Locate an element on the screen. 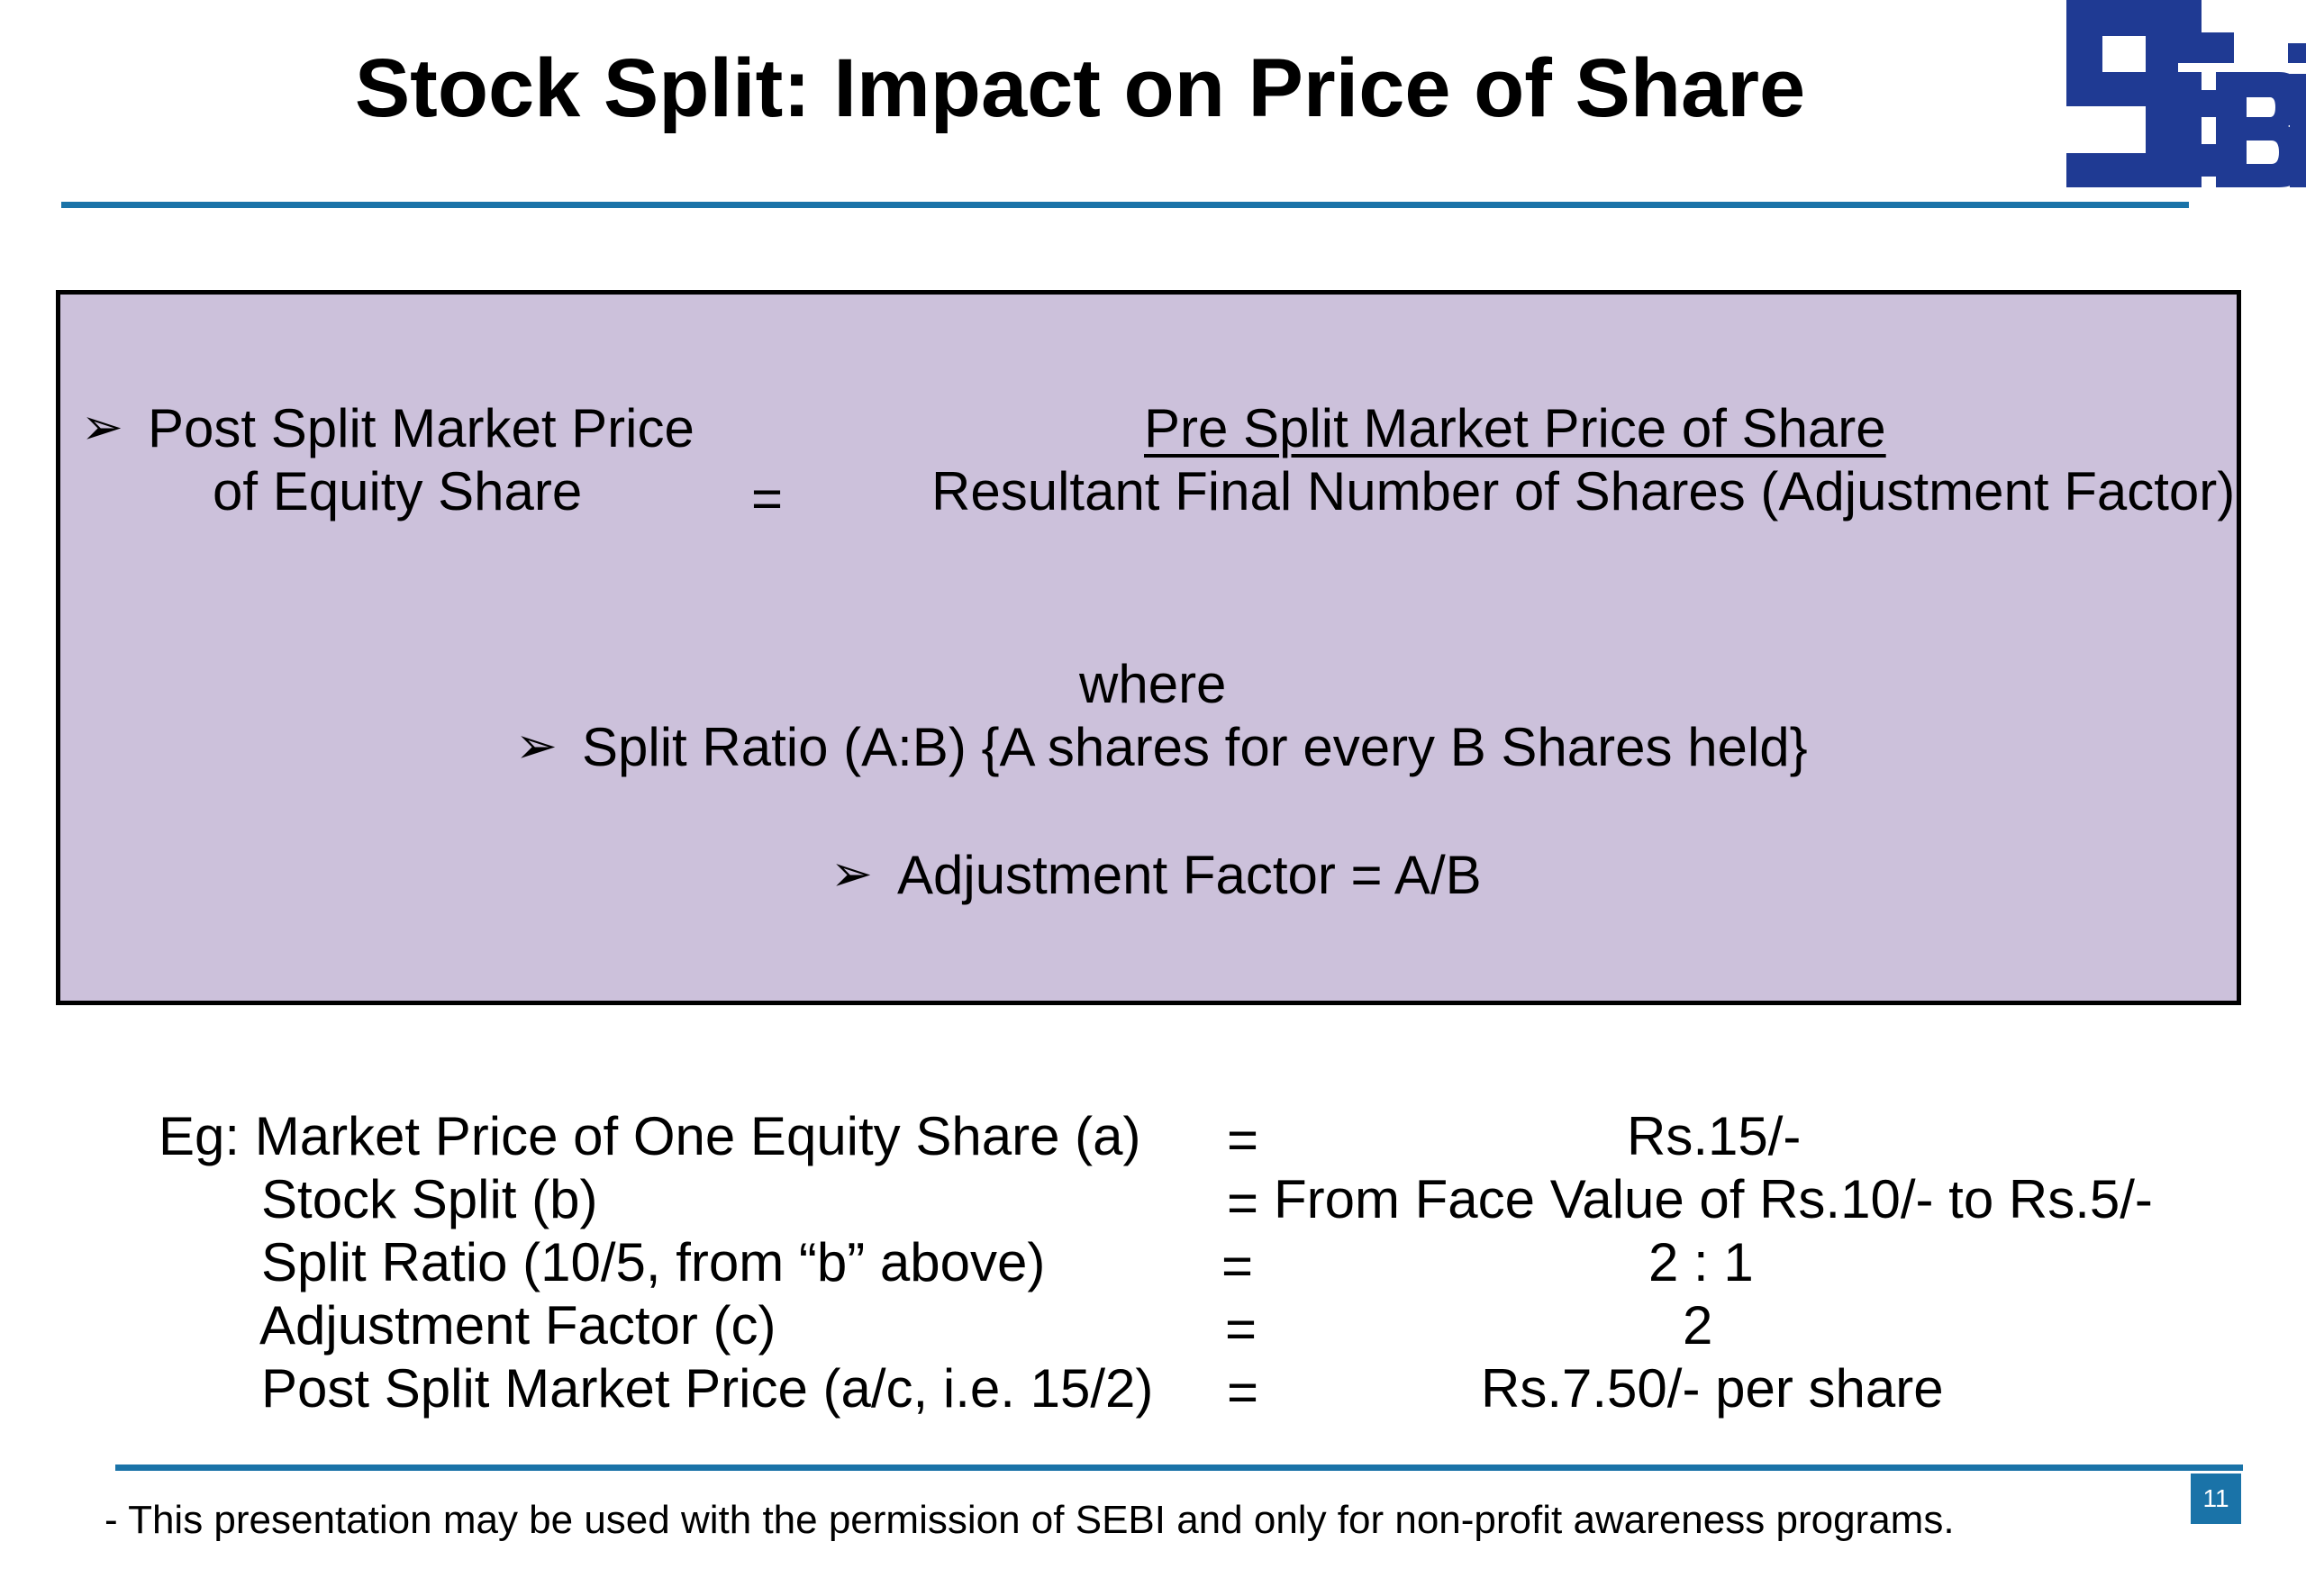 This screenshot has width=2306, height=1596. formula-lhs-line2: of Equity Share is located at coordinates (398, 491).